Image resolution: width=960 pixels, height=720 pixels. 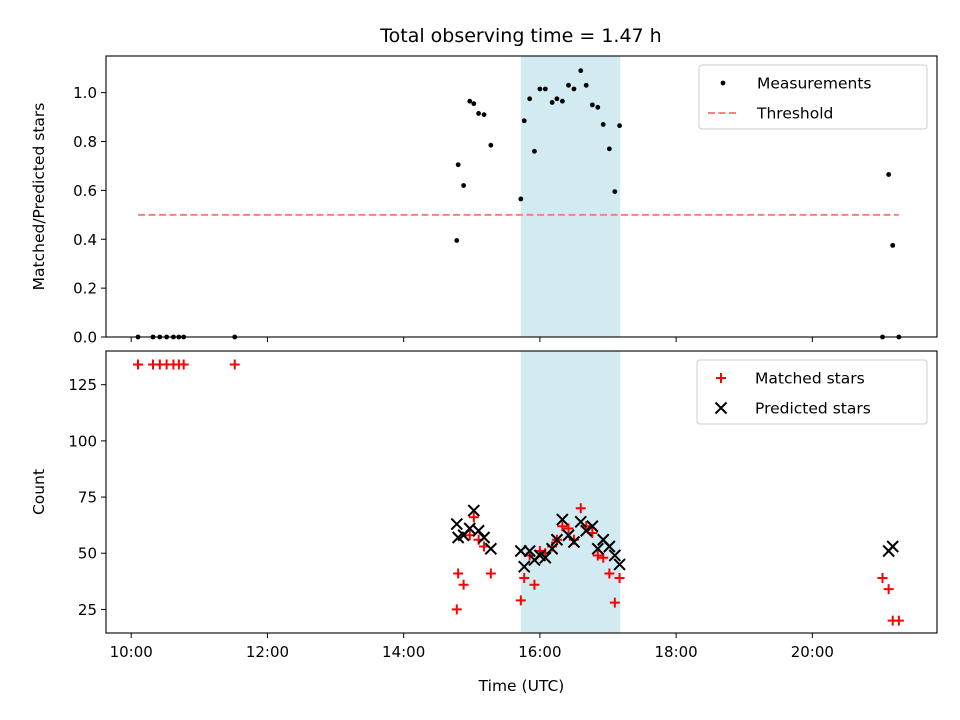 I want to click on legend-marker-matched, so click(x=721, y=378).